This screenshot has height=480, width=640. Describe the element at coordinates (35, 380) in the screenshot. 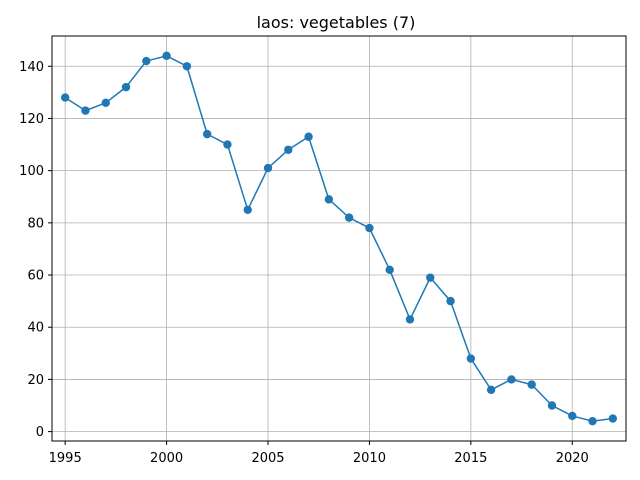

I see `y-tick-label: 20` at that location.